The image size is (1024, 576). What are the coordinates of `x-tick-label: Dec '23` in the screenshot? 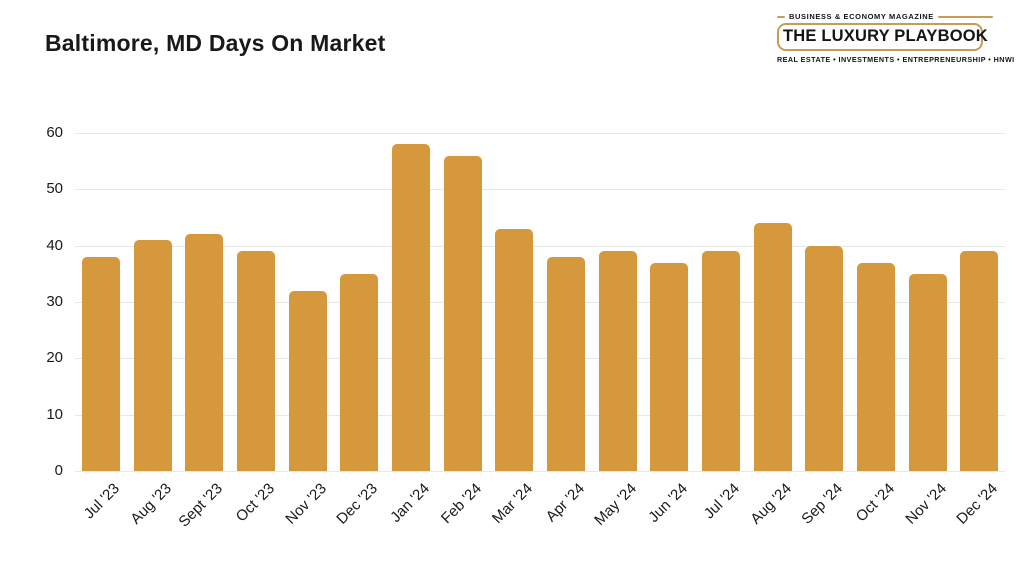 It's located at (357, 504).